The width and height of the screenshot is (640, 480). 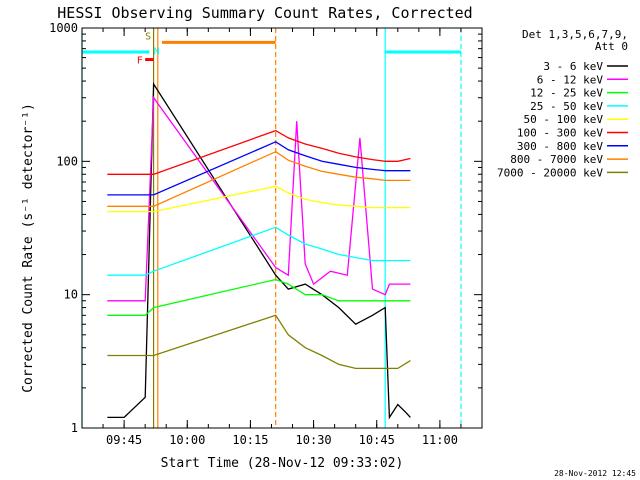 I want to click on status-label-N: N, so click(x=157, y=51).